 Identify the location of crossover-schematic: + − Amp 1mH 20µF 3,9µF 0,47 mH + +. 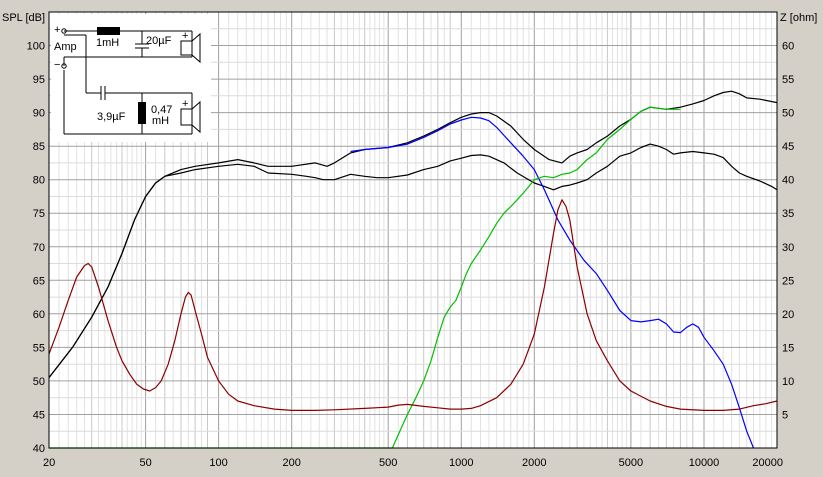
(131, 78).